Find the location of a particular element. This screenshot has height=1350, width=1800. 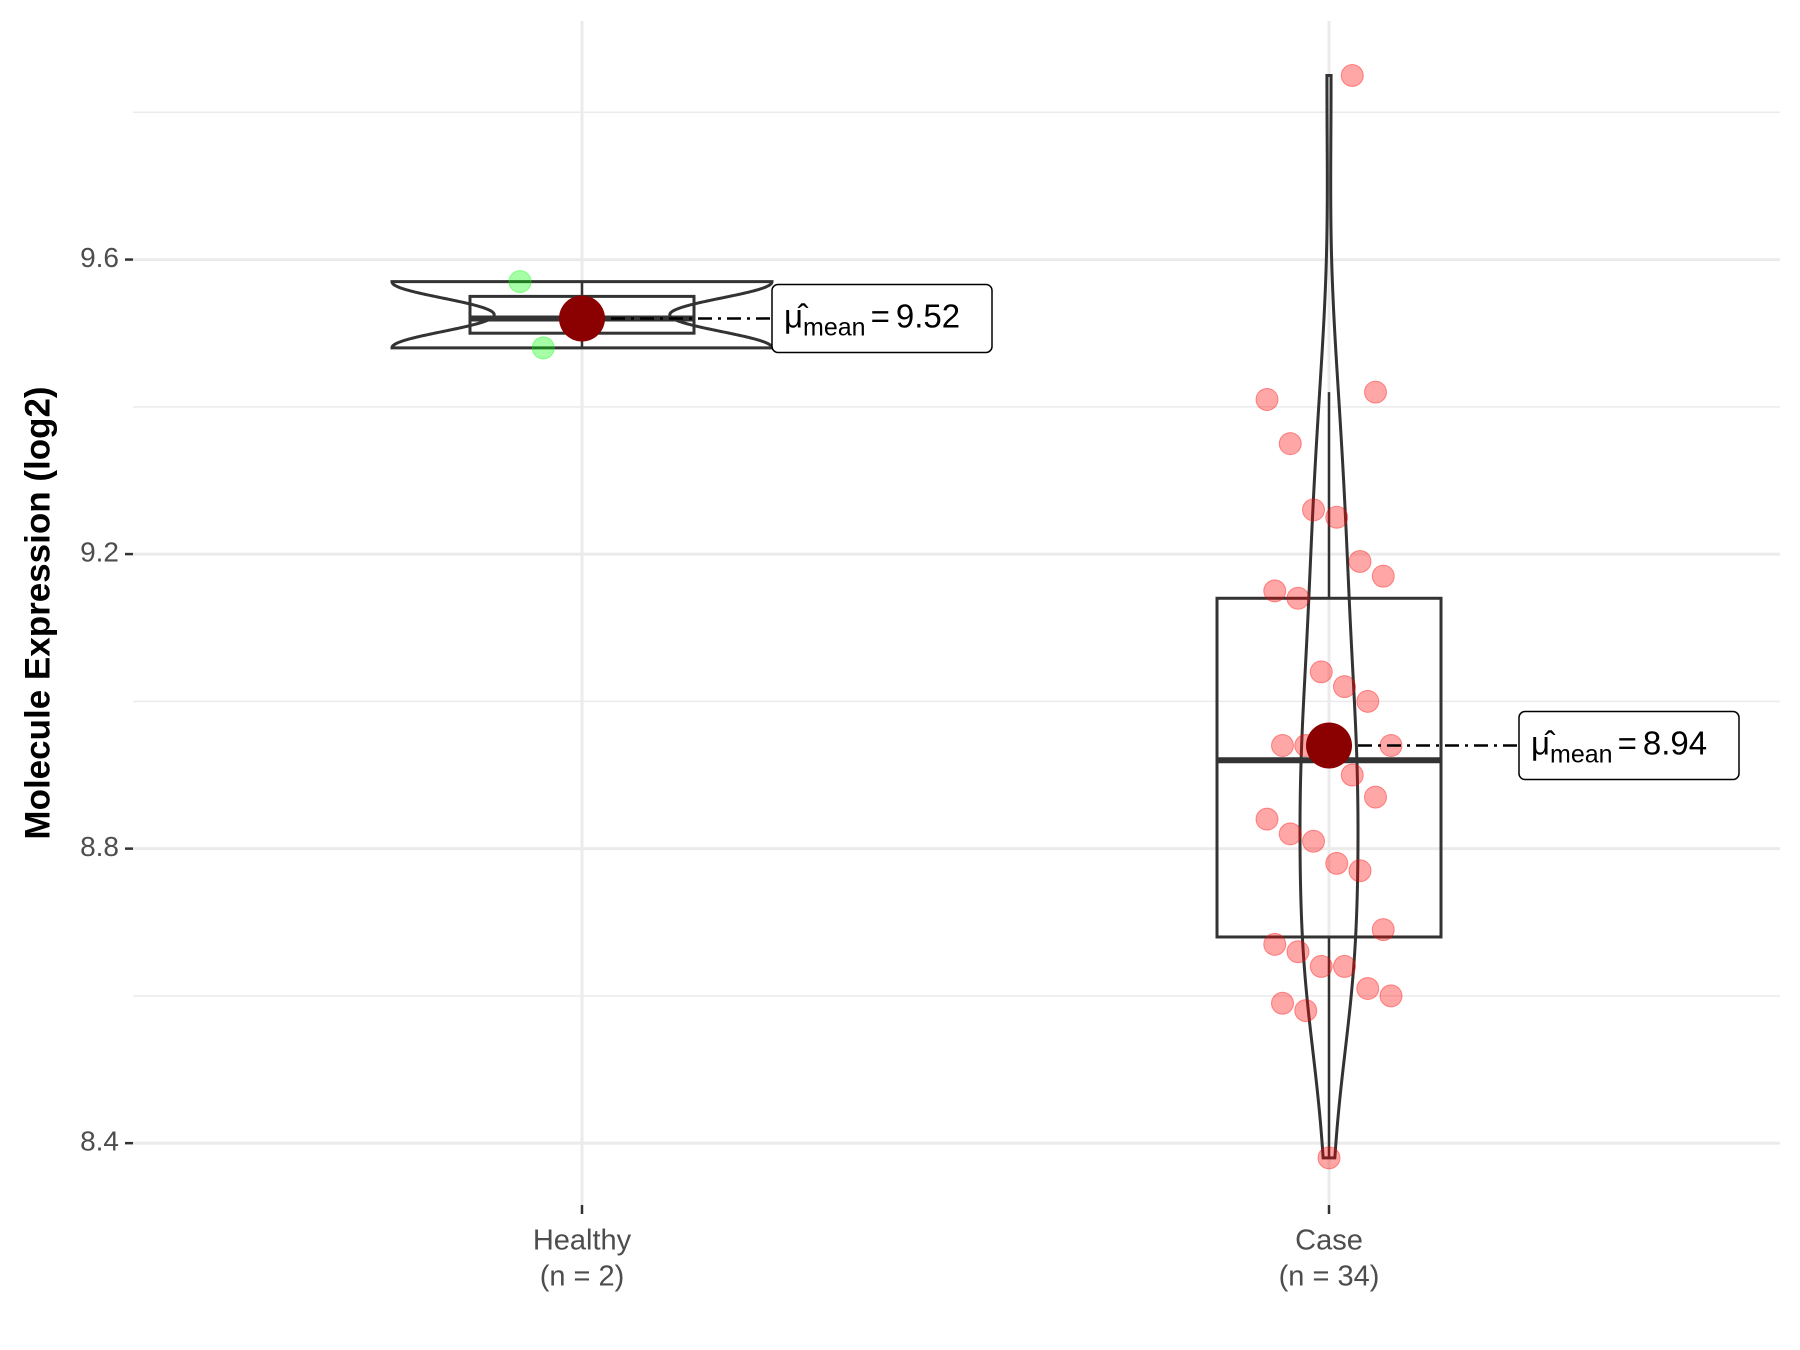

mean-value: 8.94 is located at coordinates (1675, 742).